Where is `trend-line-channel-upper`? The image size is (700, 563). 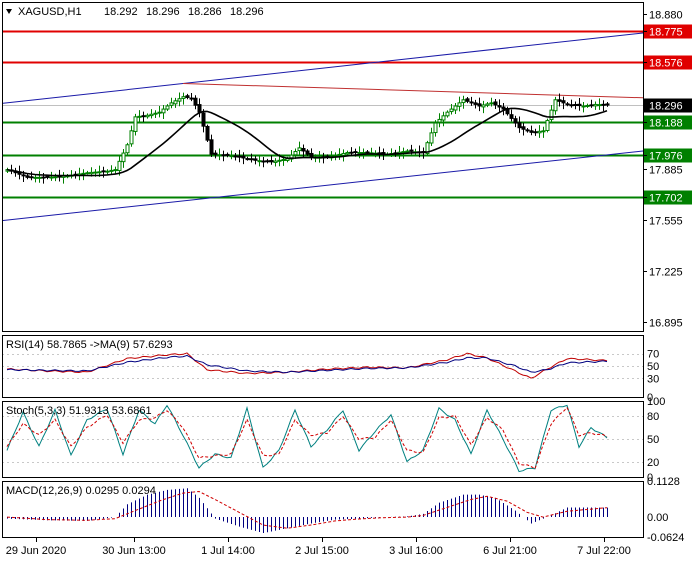 trend-line-channel-upper is located at coordinates (322, 68).